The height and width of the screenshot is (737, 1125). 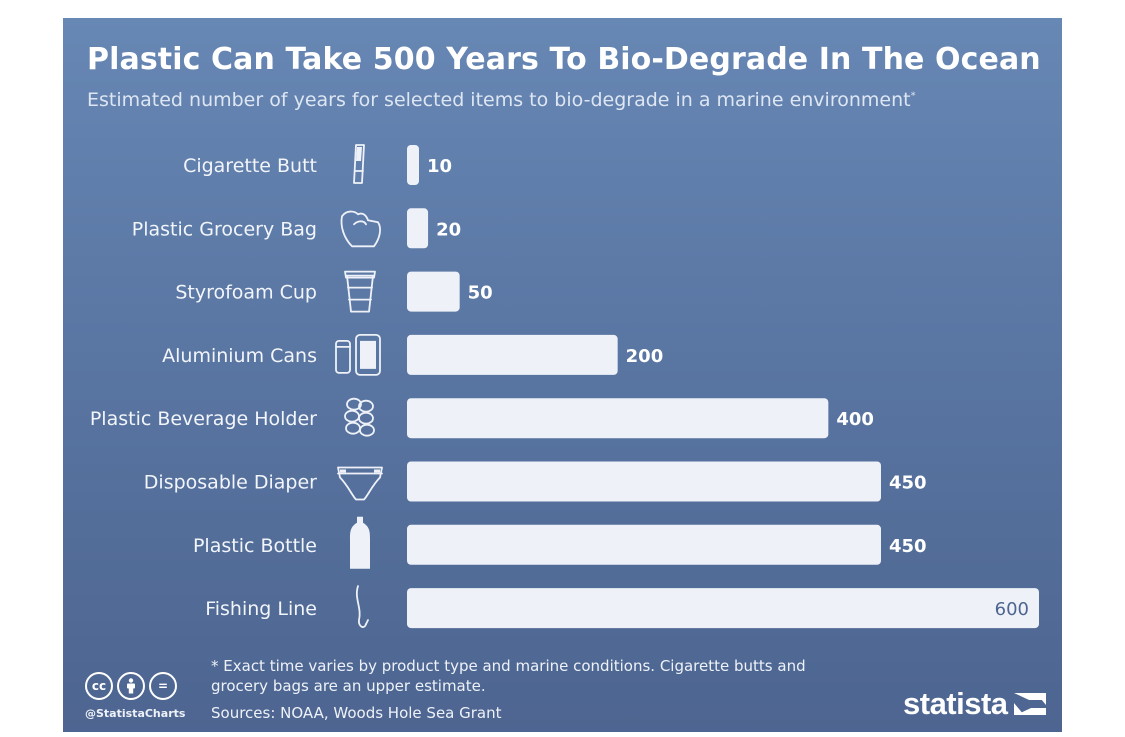 I want to click on creative-commons-icons: cc =, so click(x=131, y=686).